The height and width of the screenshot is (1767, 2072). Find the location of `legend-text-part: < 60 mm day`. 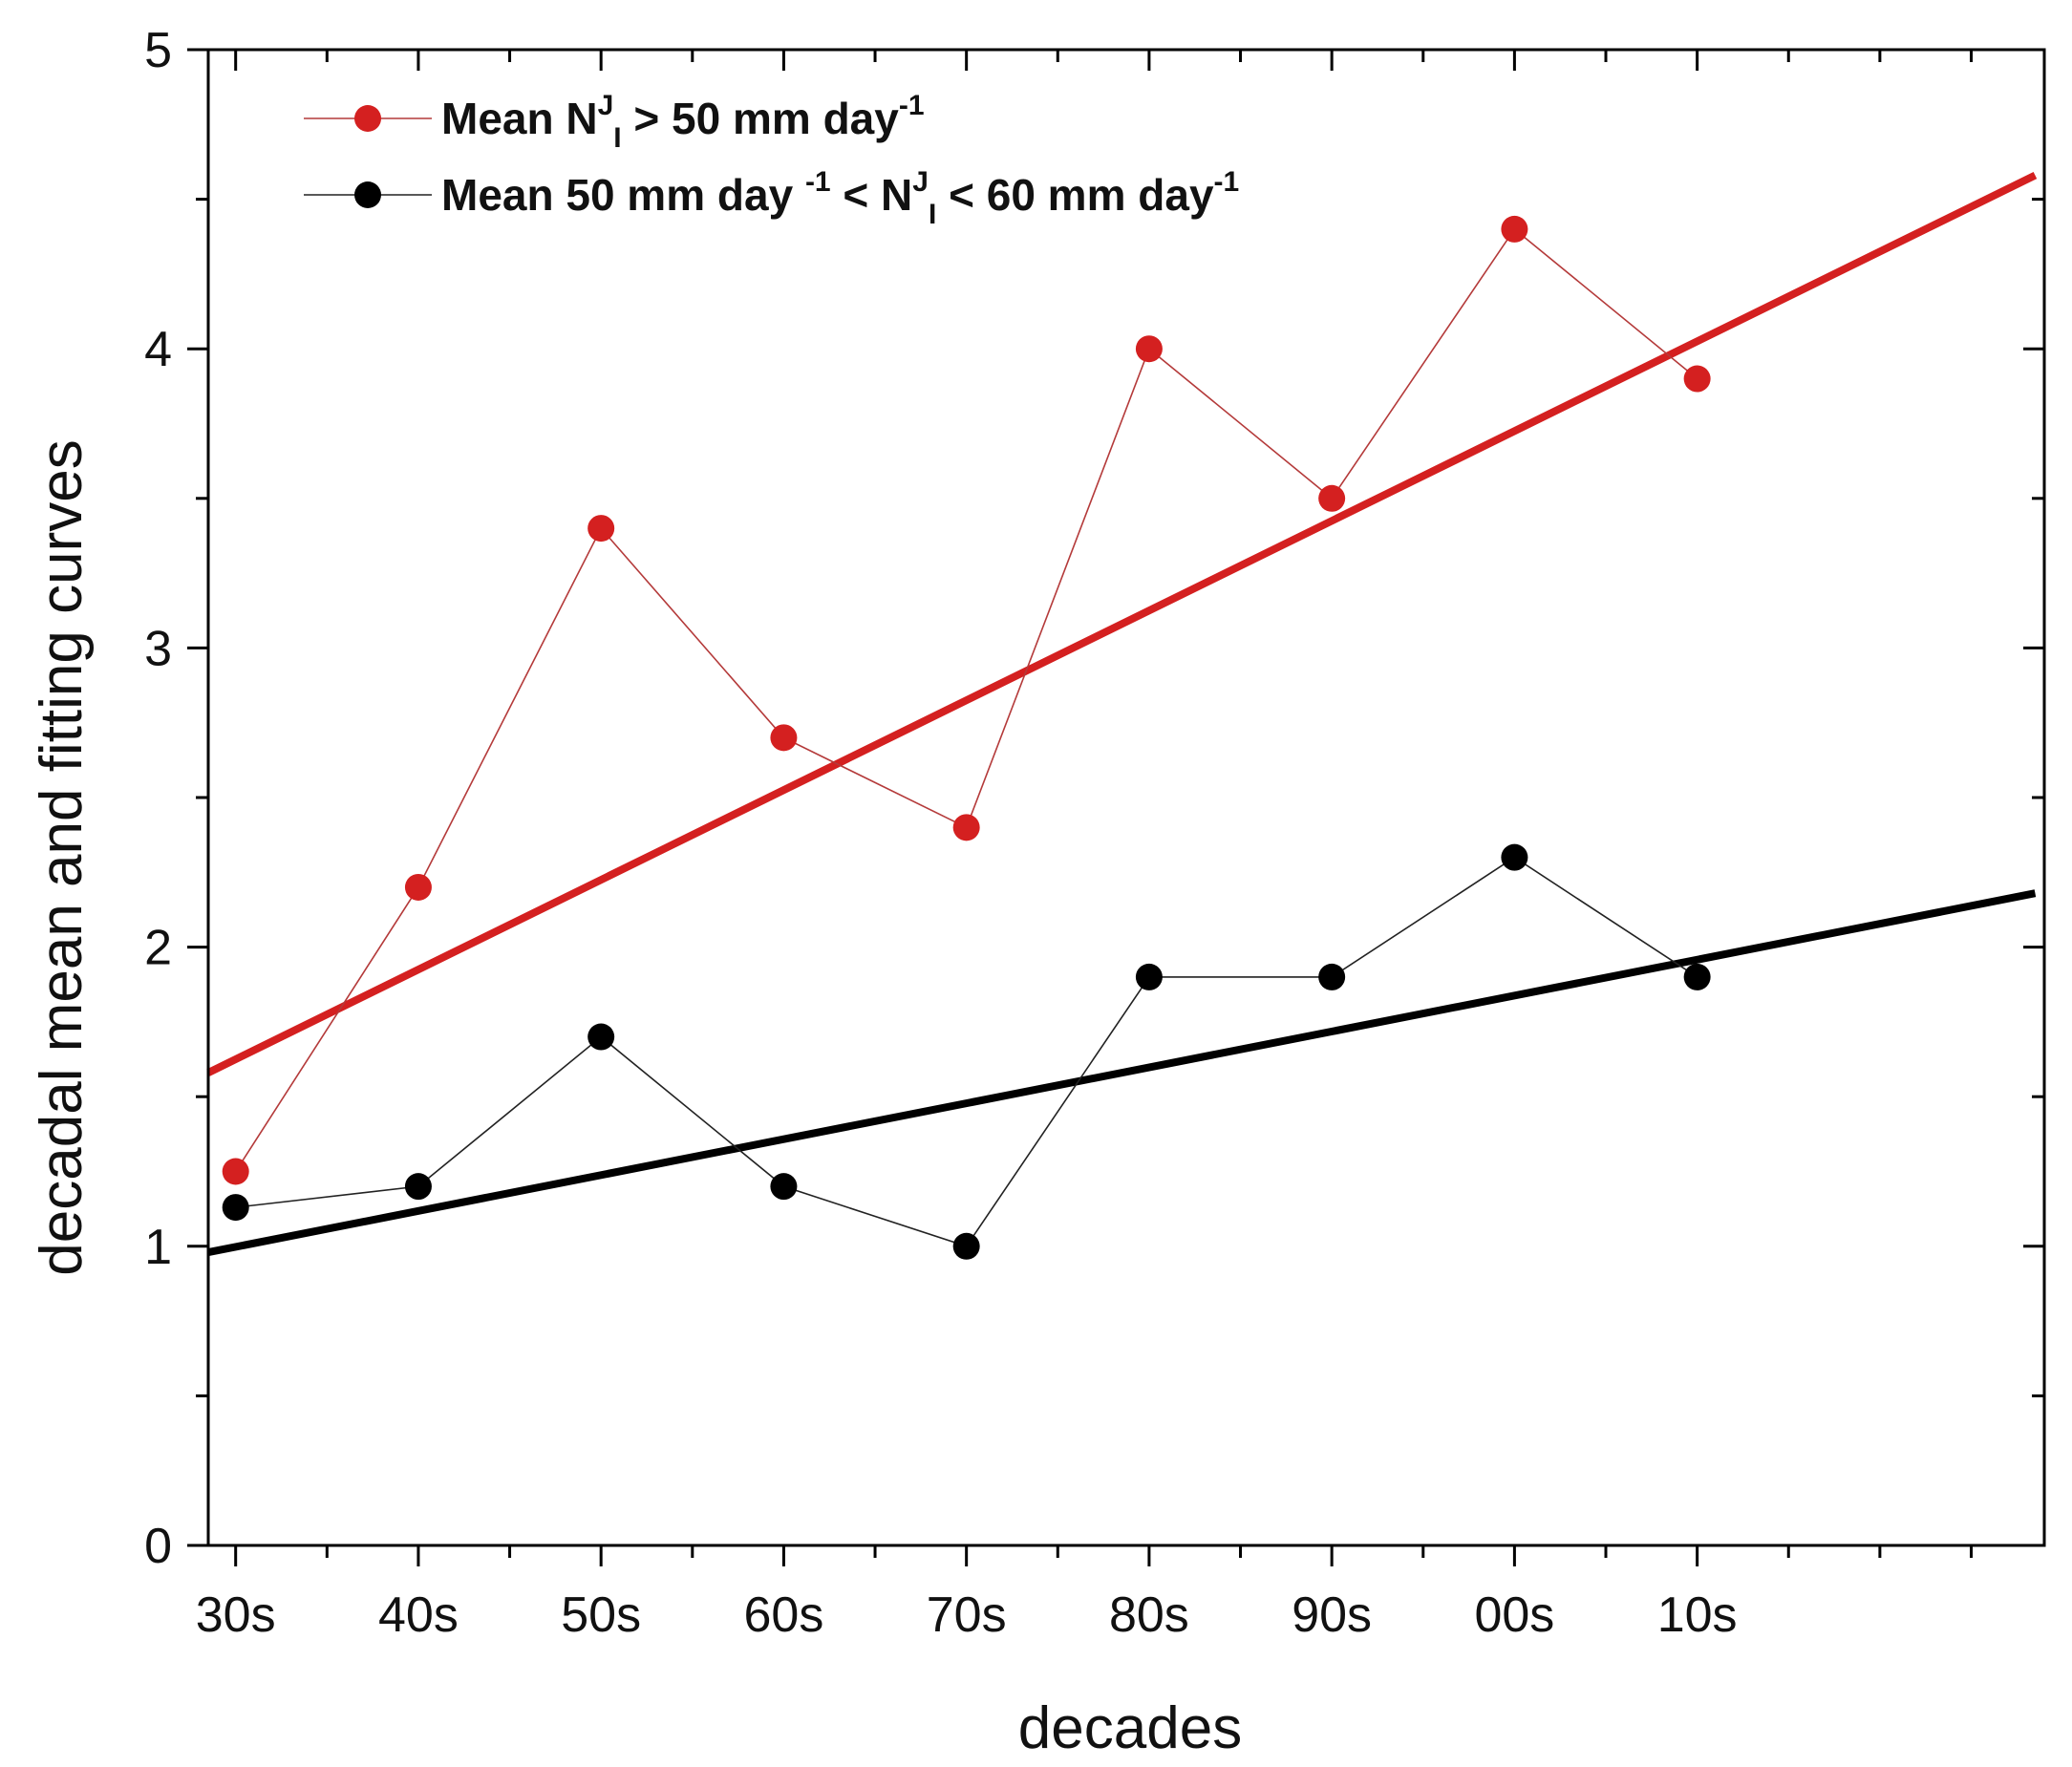

legend-text-part: < 60 mm day is located at coordinates (1075, 195).